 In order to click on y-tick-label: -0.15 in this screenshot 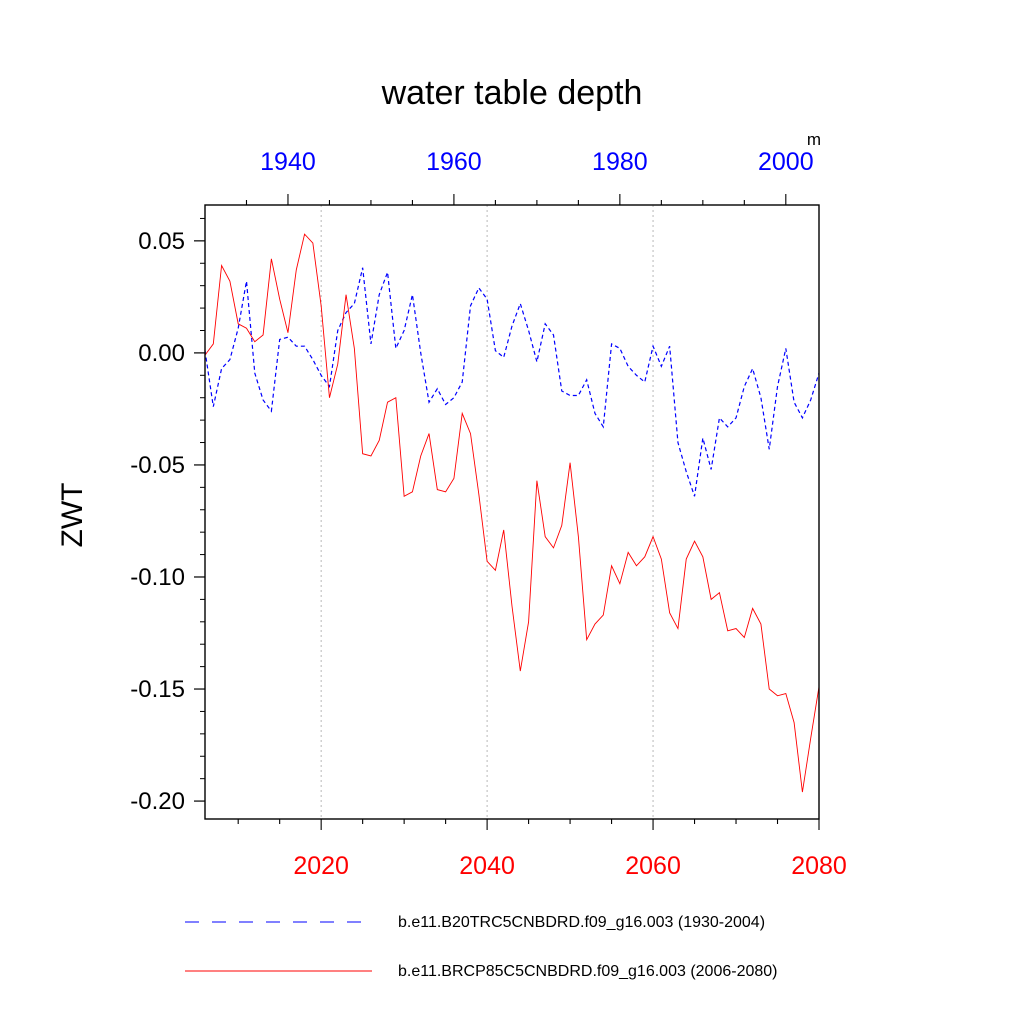, I will do `click(157, 689)`.